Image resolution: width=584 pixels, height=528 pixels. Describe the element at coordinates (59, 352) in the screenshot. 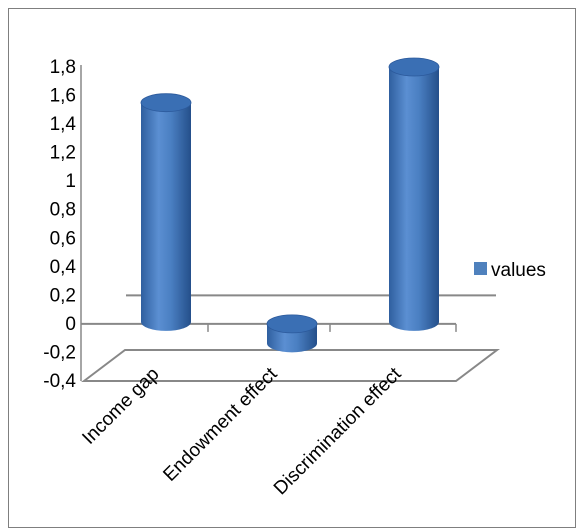

I see `y-tick-label: -0,2` at that location.